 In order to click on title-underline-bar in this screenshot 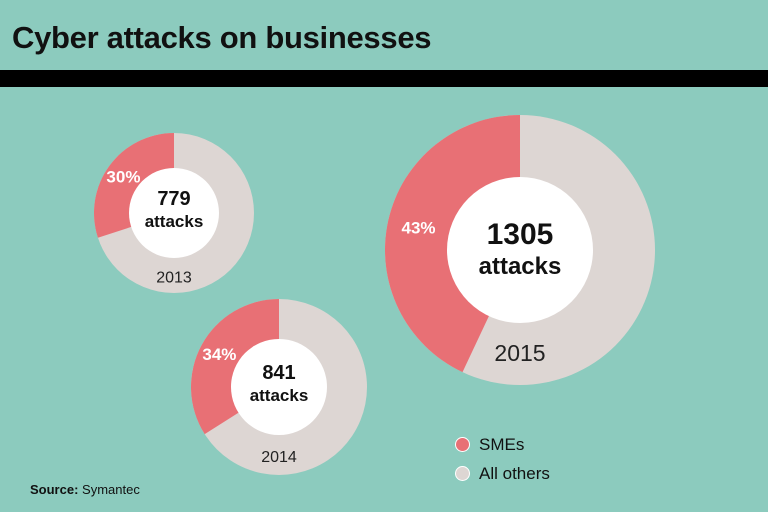, I will do `click(384, 78)`.